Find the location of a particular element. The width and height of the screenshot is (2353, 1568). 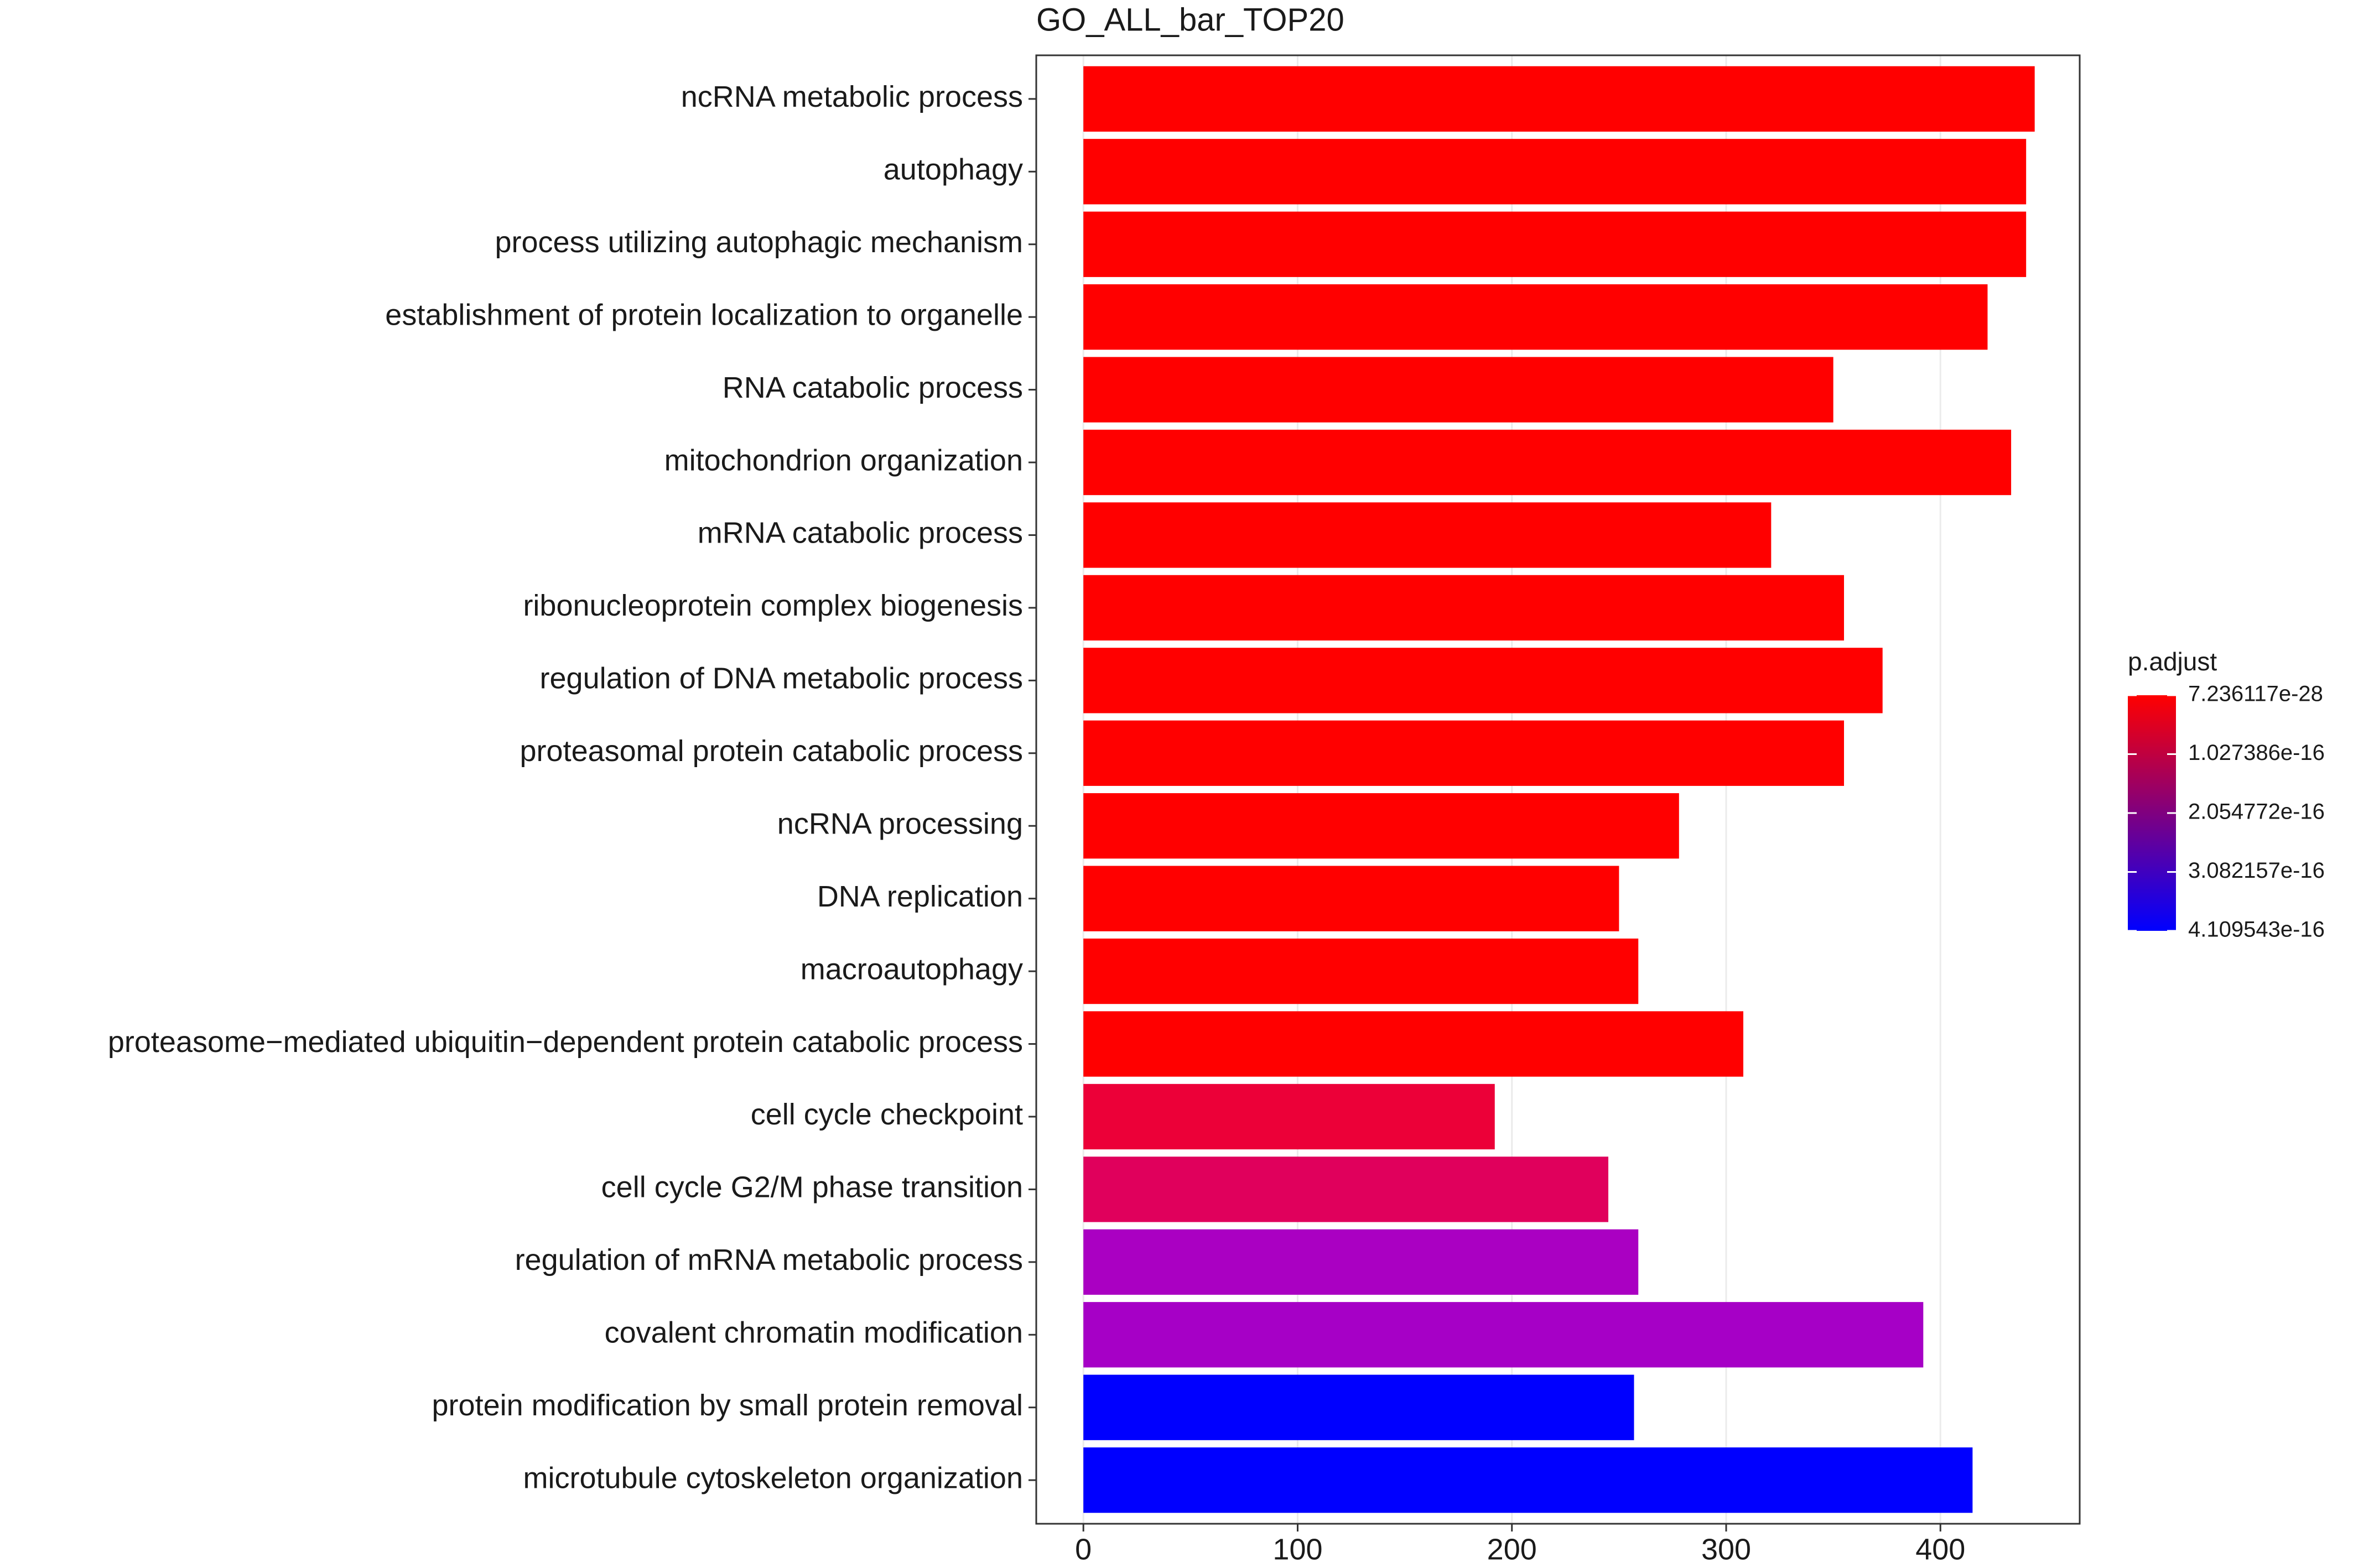

y-tick-label: DNA replication is located at coordinates (920, 896).